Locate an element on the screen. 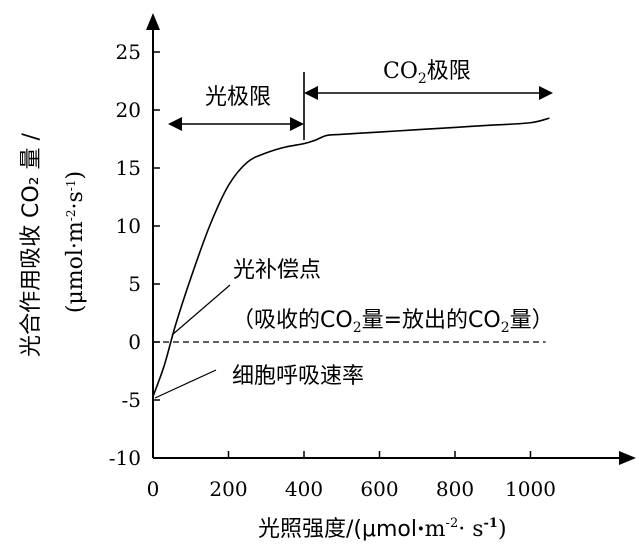 This screenshot has height=550, width=639. x-axis-label: 光照强度/(μmol·m-2· s-1) is located at coordinates (382, 529).